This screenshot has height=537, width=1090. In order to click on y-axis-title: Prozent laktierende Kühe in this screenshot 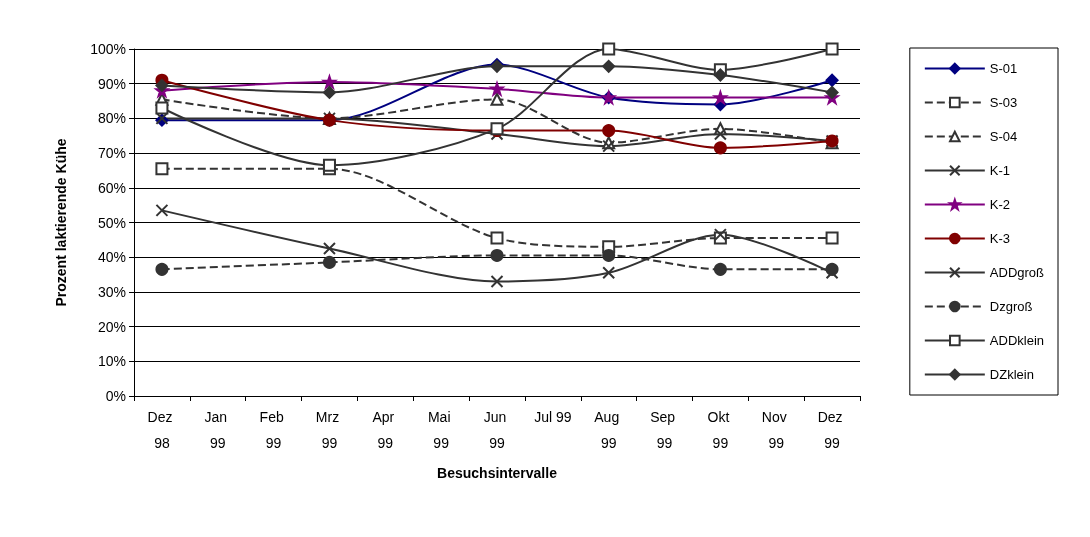, I will do `click(61, 222)`.